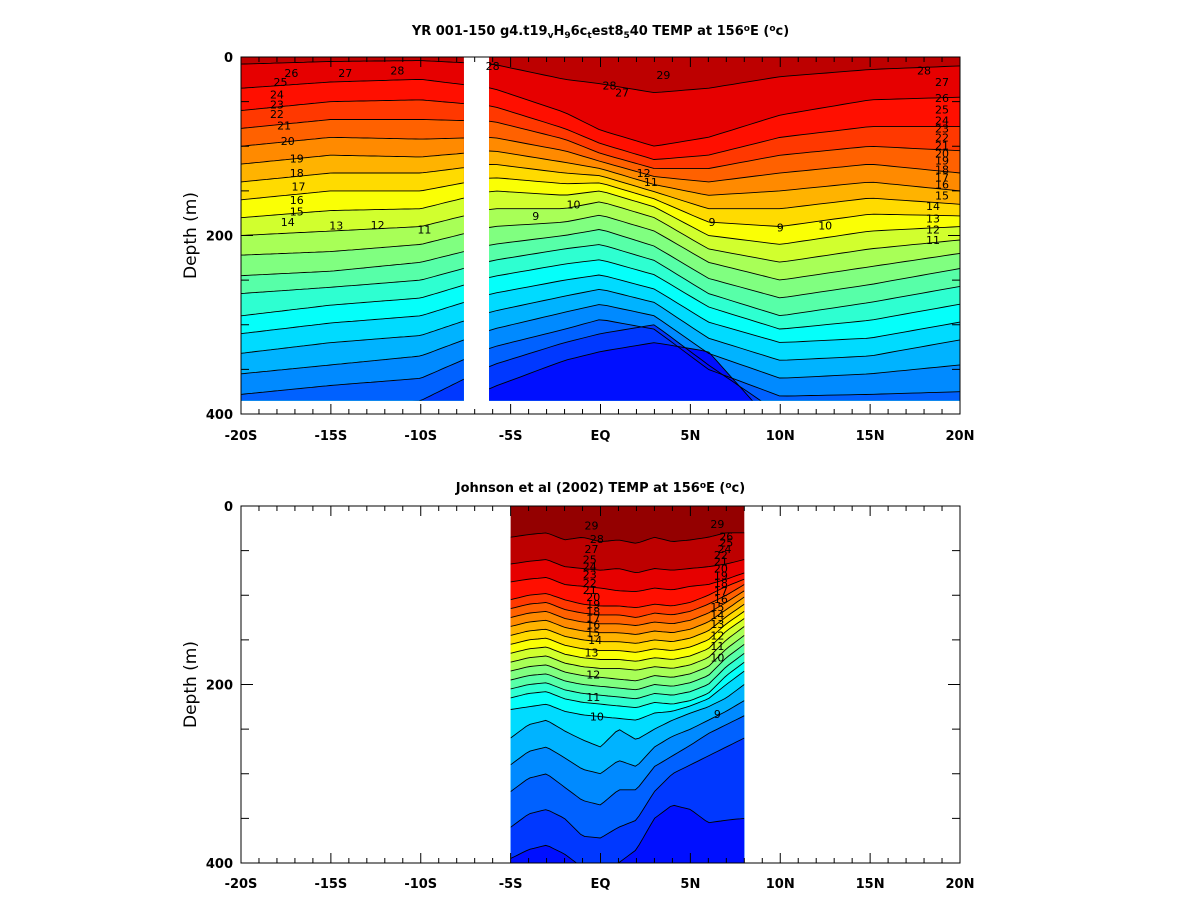 The height and width of the screenshot is (900, 1200). What do you see at coordinates (191, 235) in the screenshot?
I see `y-axis-label: Depth (m)` at bounding box center [191, 235].